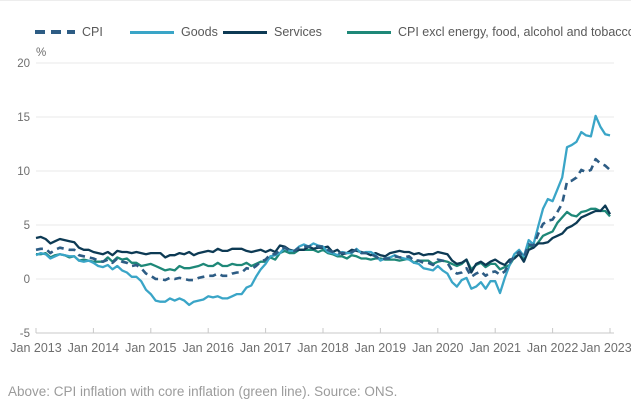 This screenshot has height=412, width=631. I want to click on y-axis-unit-label: %, so click(41, 53).